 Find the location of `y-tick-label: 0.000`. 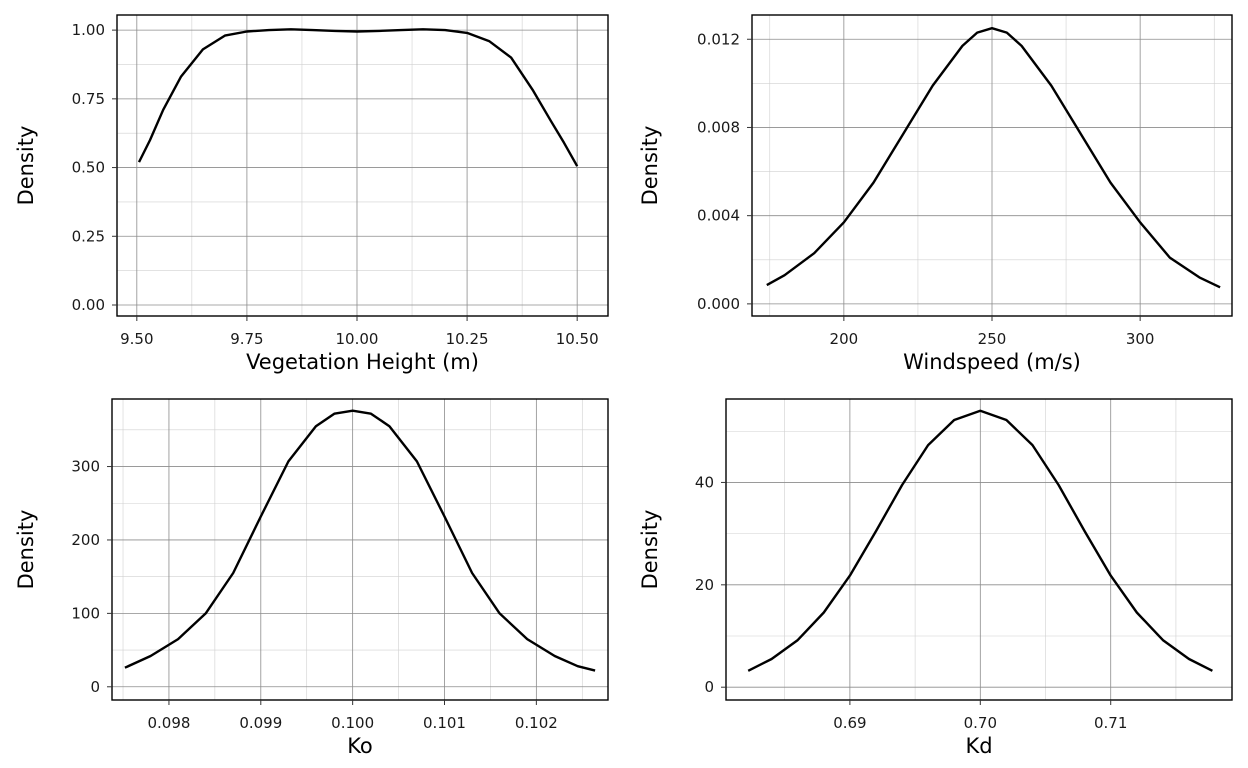

y-tick-label: 0.000 is located at coordinates (718, 304).